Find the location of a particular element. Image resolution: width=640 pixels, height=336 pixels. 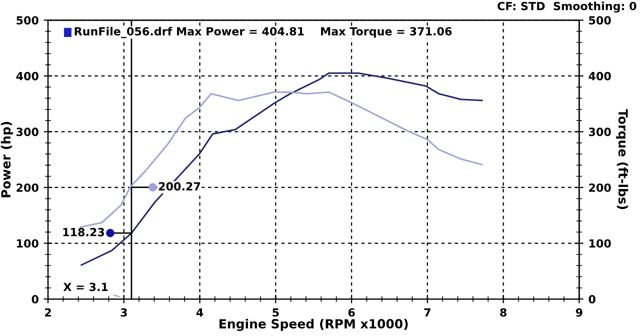

x-tick-label: 9 is located at coordinates (579, 312).